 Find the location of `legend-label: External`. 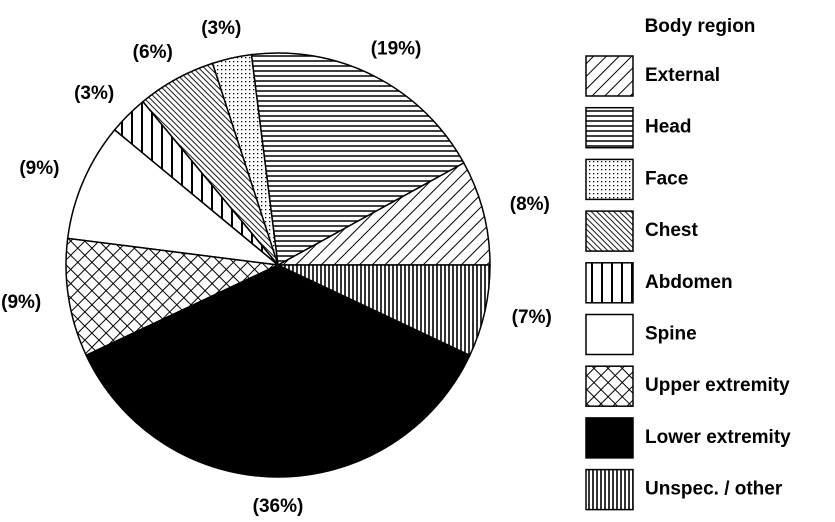

legend-label: External is located at coordinates (682, 75).